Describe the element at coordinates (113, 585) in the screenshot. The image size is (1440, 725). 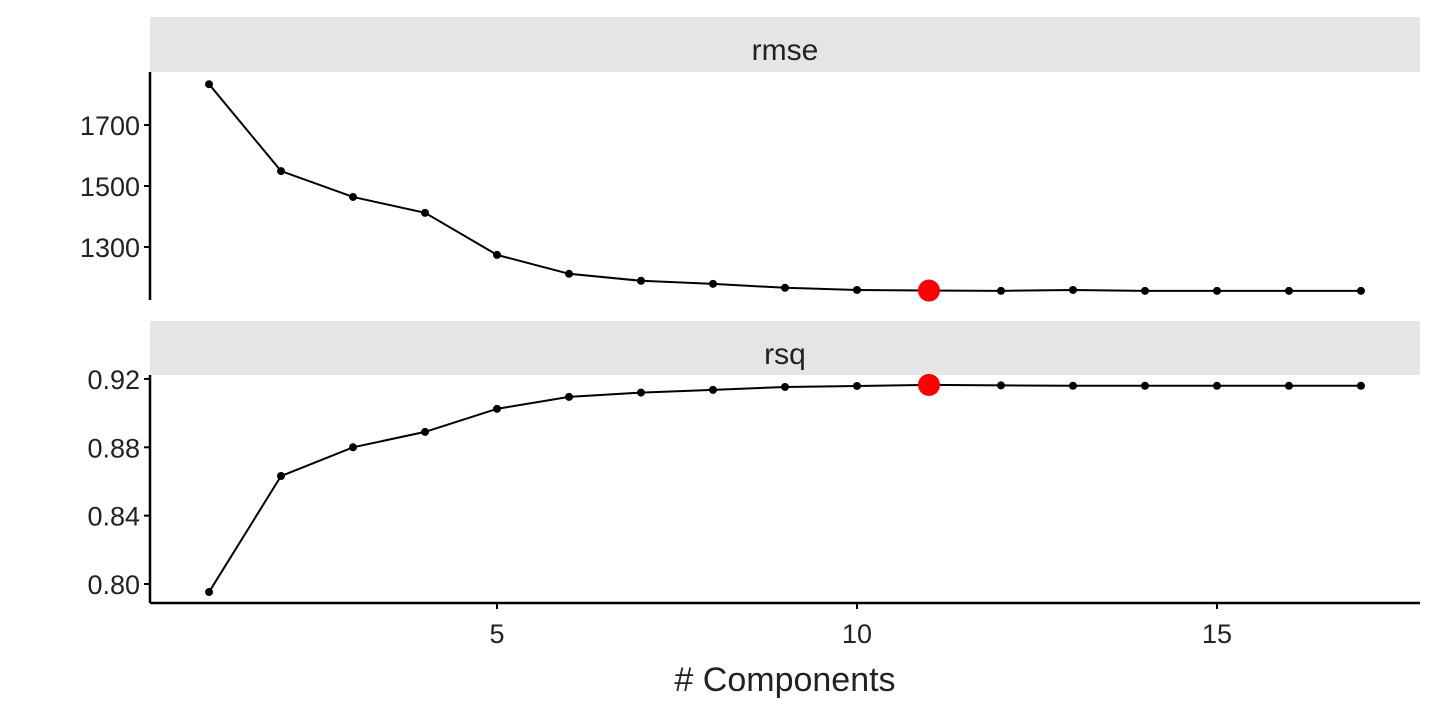
I see `y-tick-label: 0.80` at that location.